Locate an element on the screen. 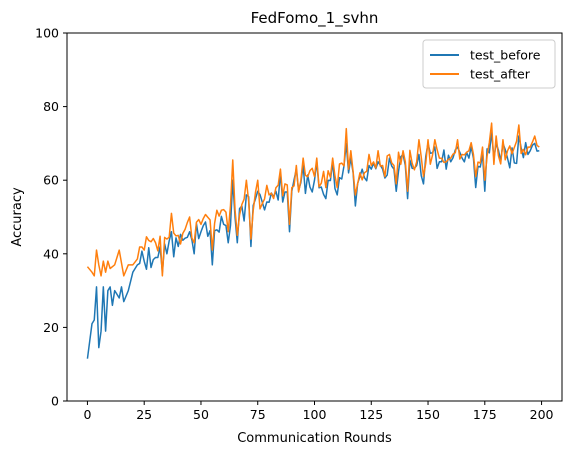 The width and height of the screenshot is (571, 455). x-tick-label: 200 is located at coordinates (542, 414).